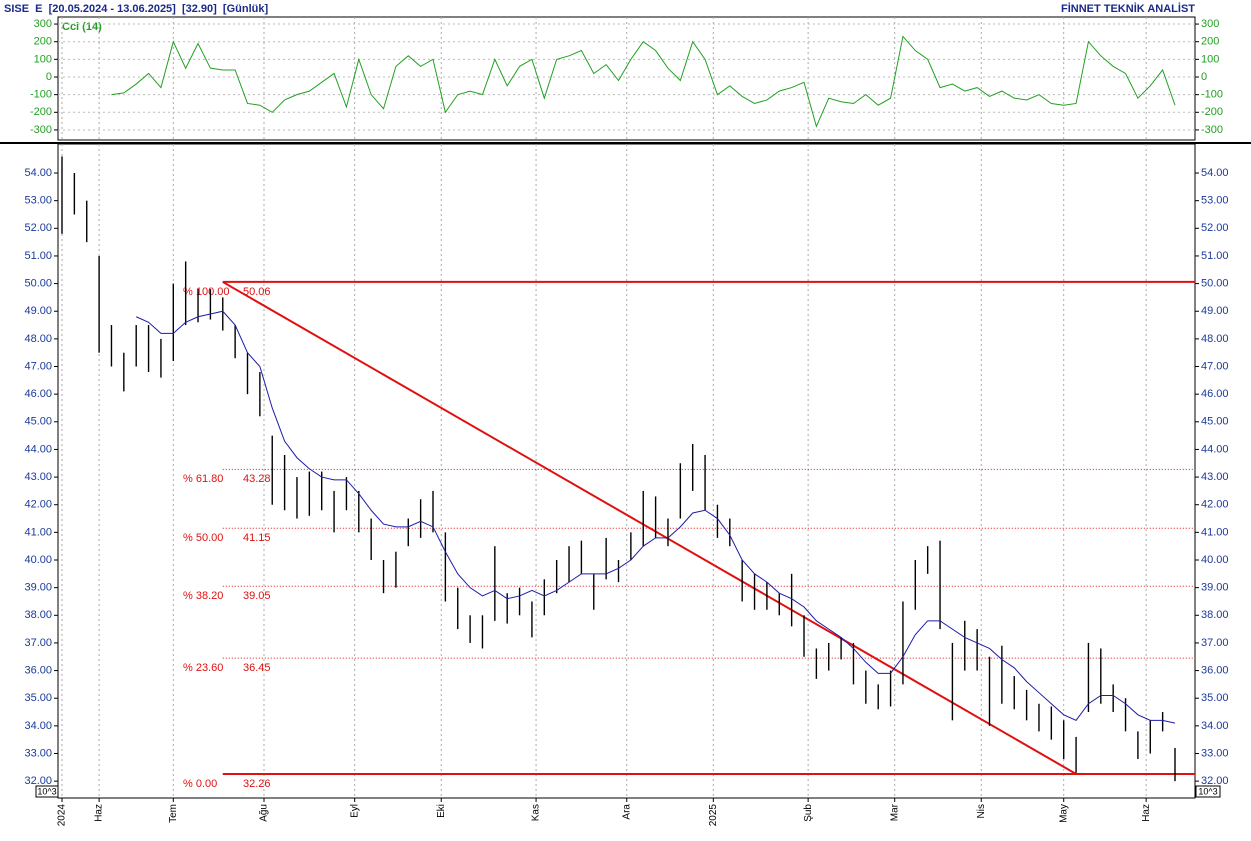 Image resolution: width=1251 pixels, height=841 pixels. What do you see at coordinates (713, 815) in the screenshot?
I see `x-tick-label: 2025` at bounding box center [713, 815].